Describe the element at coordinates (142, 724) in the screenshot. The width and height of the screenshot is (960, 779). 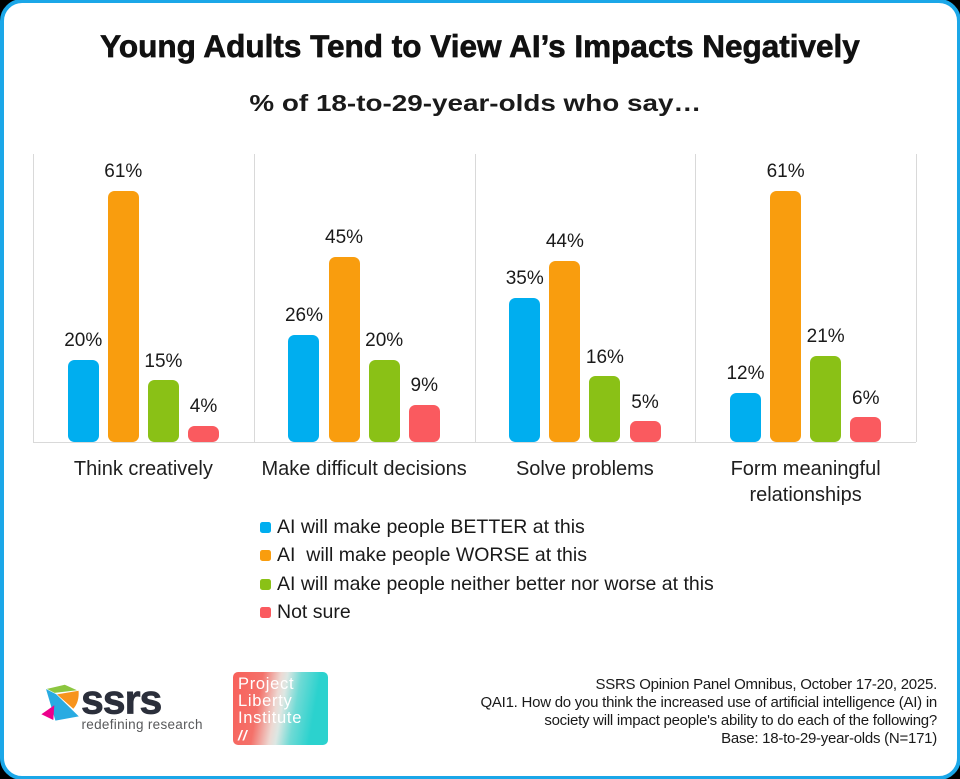
I see `svg-text: redefining research` at that location.